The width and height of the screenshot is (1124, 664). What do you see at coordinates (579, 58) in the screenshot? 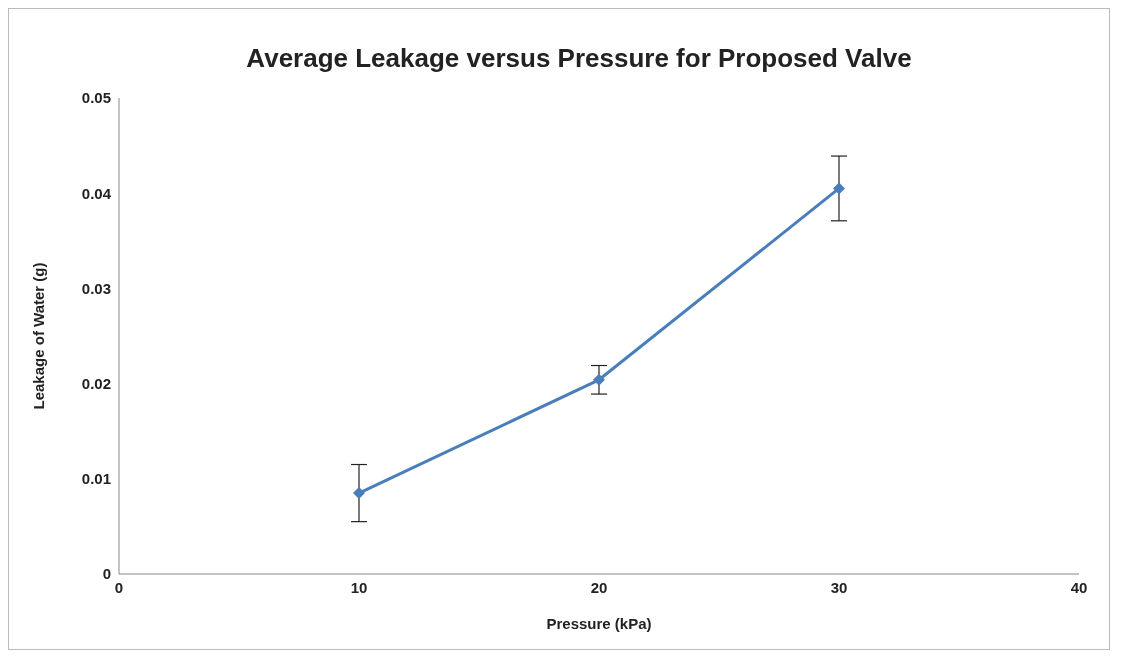
I see `chart-title: Average Leakage versus Pressure for Proposed Valve` at bounding box center [579, 58].